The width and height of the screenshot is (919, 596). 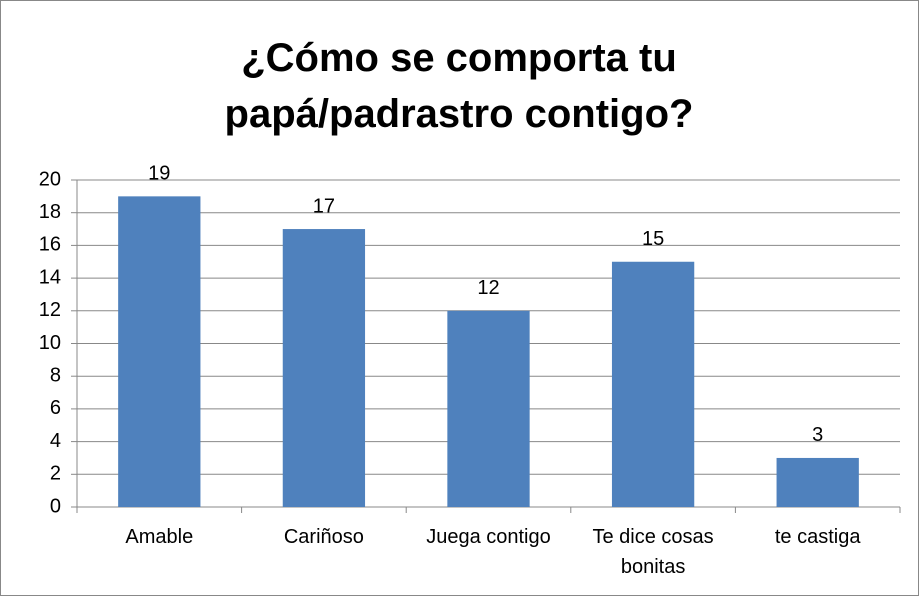 I want to click on y-tick-label: 8, so click(x=55, y=375).